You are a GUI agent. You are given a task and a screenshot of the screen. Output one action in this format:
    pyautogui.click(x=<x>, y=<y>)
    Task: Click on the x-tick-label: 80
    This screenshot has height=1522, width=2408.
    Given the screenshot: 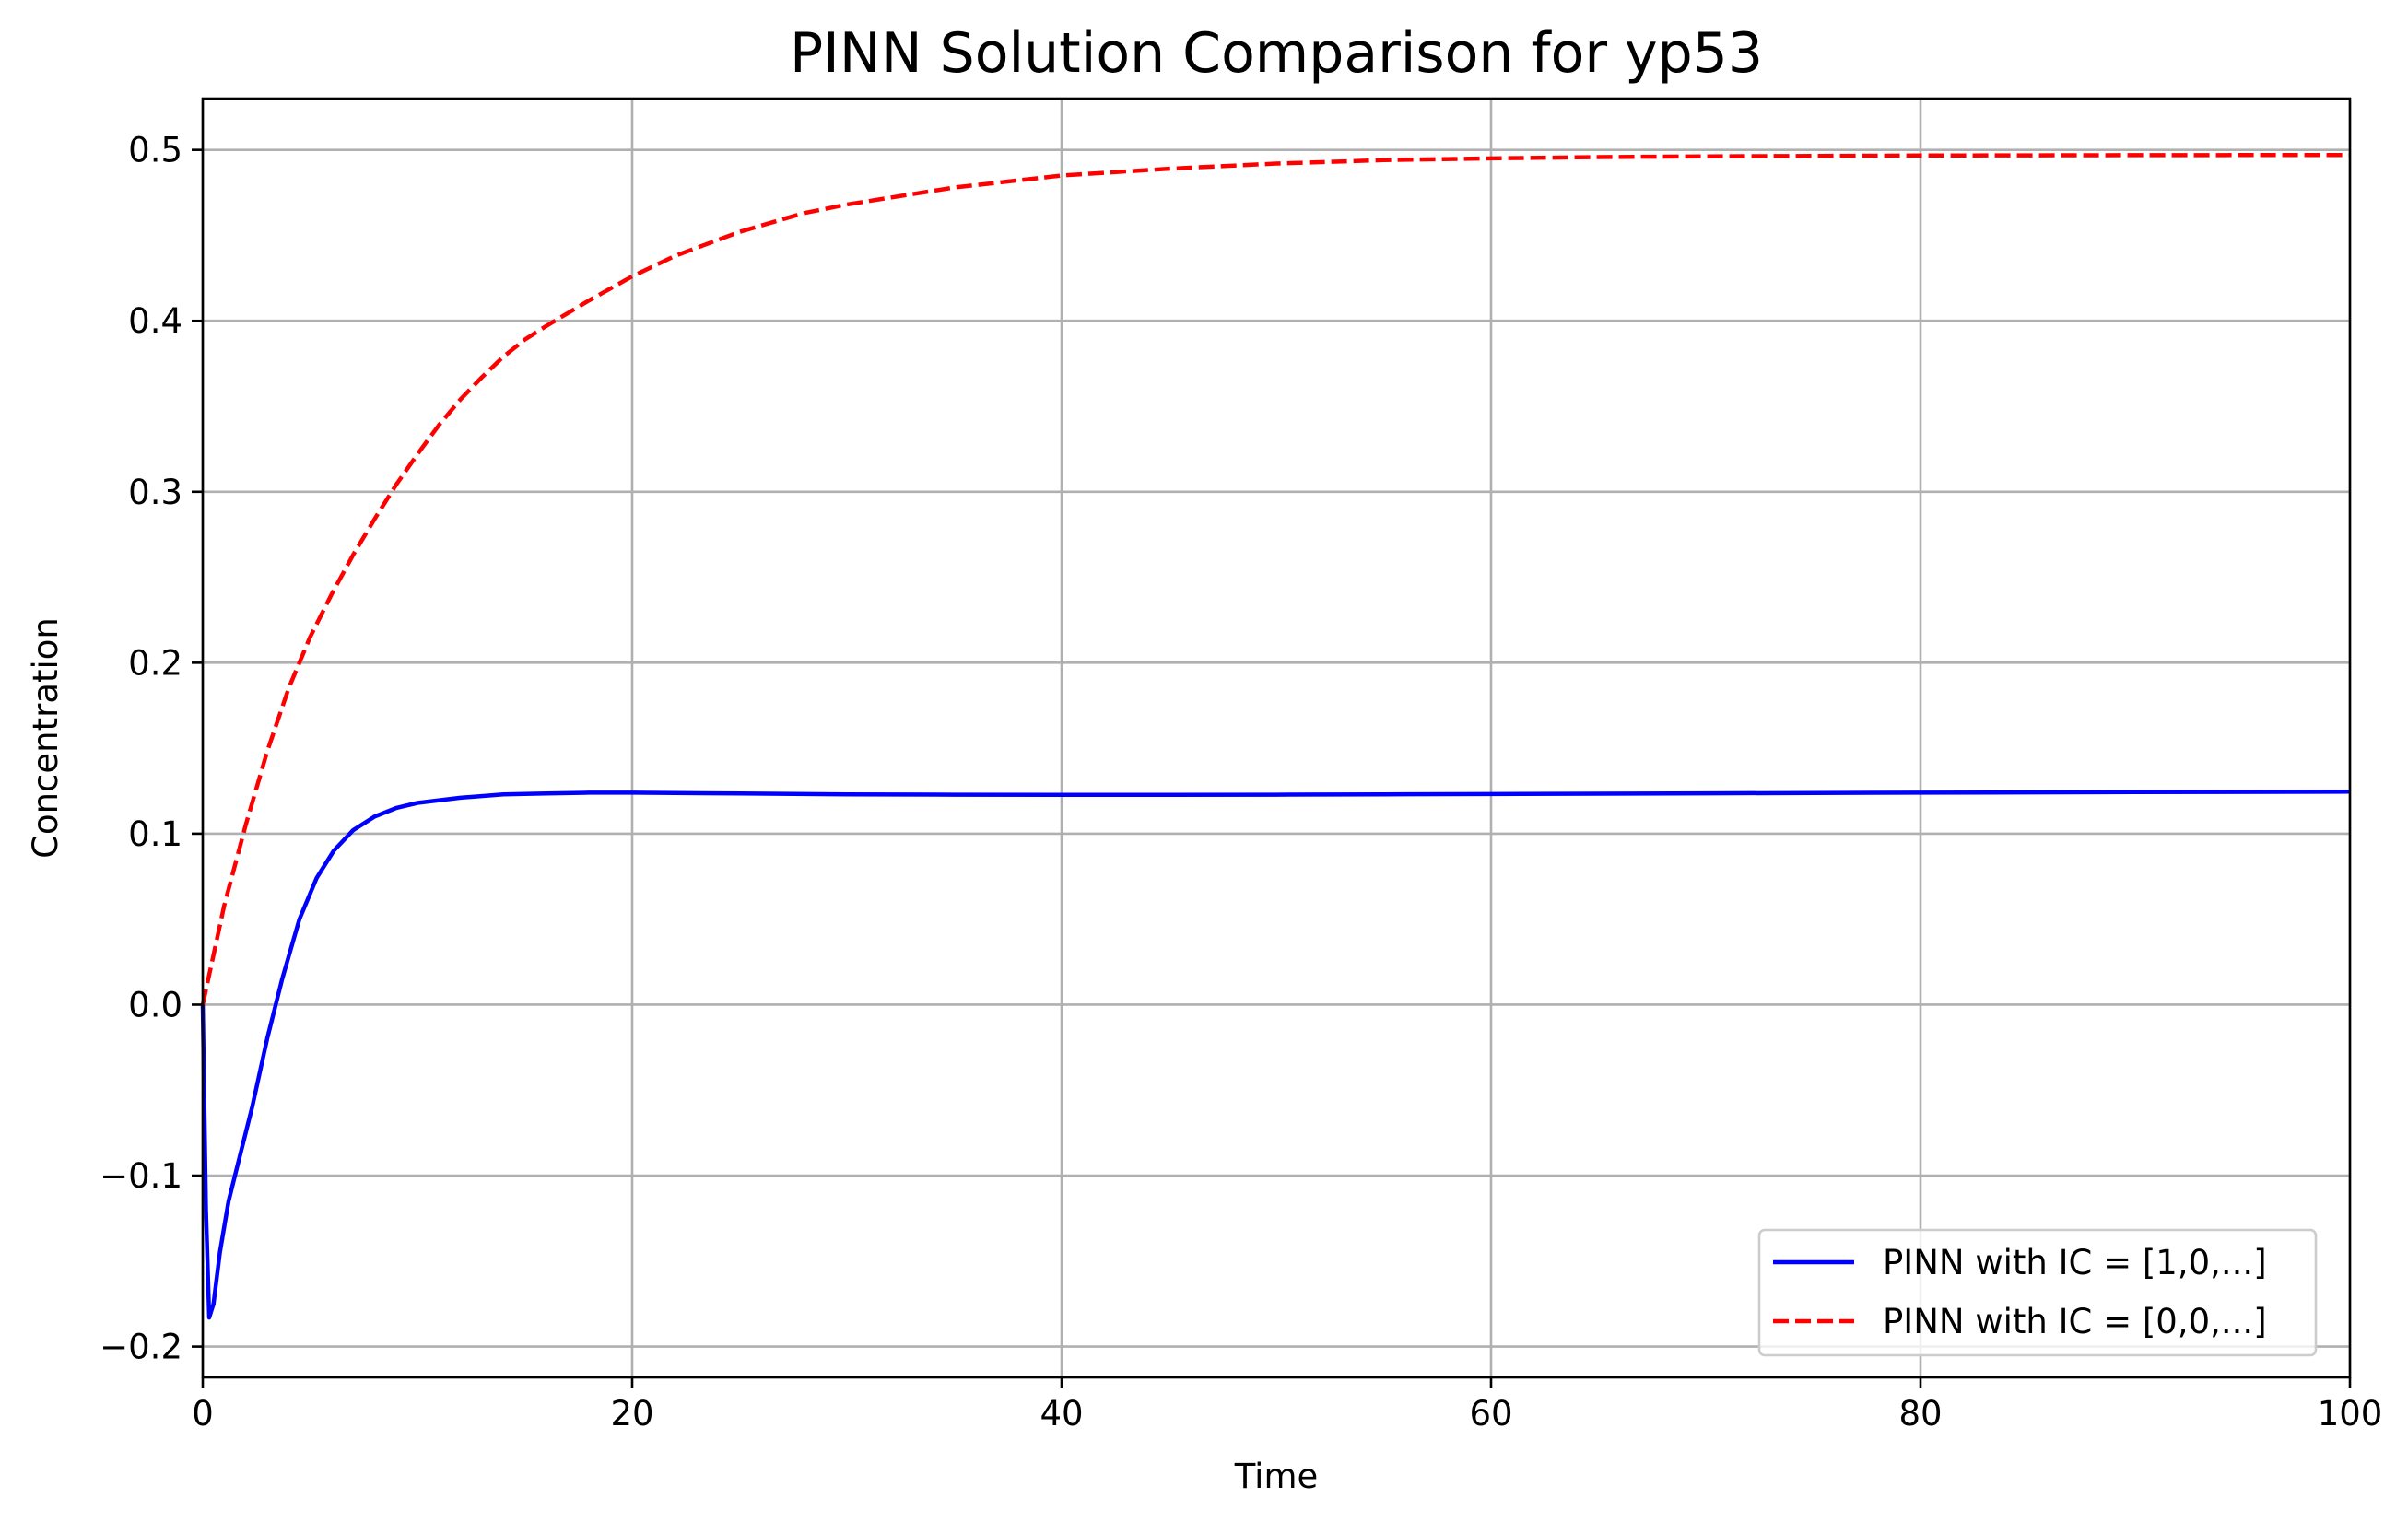 What is the action you would take?
    pyautogui.click(x=1920, y=1414)
    